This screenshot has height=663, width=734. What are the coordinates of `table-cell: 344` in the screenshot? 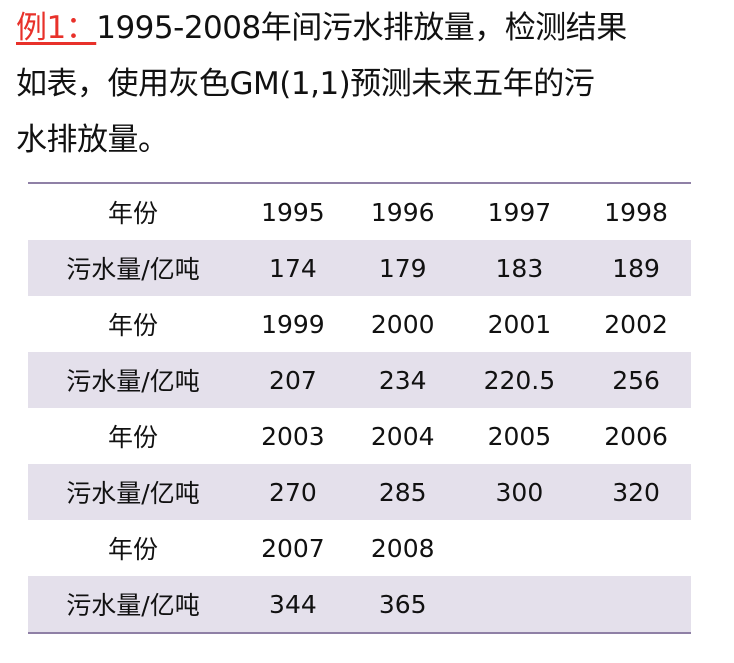 It's located at (293, 604).